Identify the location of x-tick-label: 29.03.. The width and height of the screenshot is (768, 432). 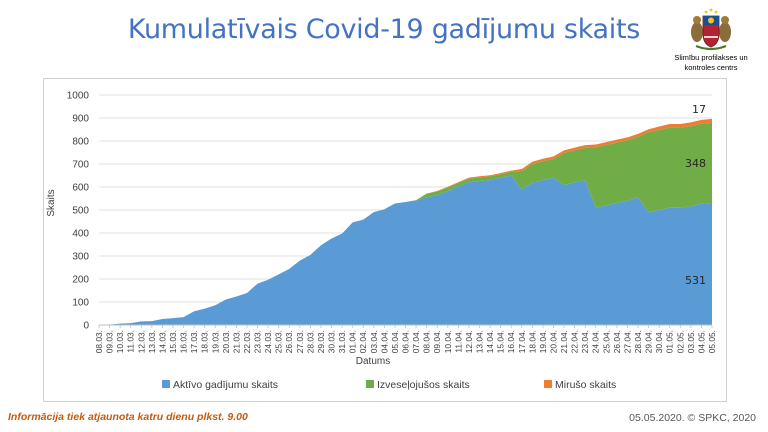
(321, 341).